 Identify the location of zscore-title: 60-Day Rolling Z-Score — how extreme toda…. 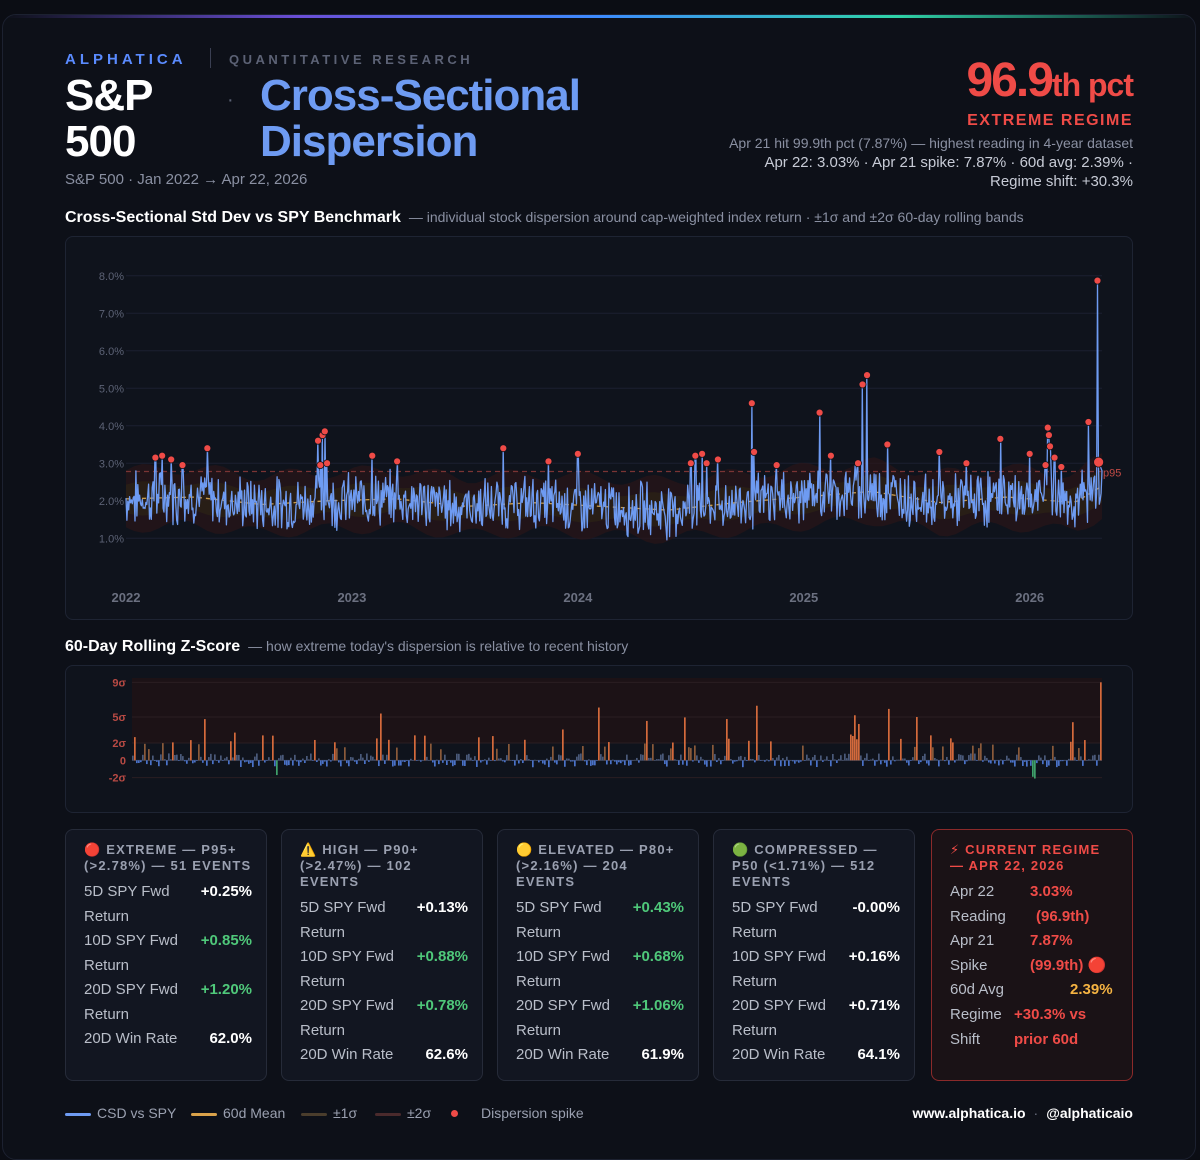
(346, 647).